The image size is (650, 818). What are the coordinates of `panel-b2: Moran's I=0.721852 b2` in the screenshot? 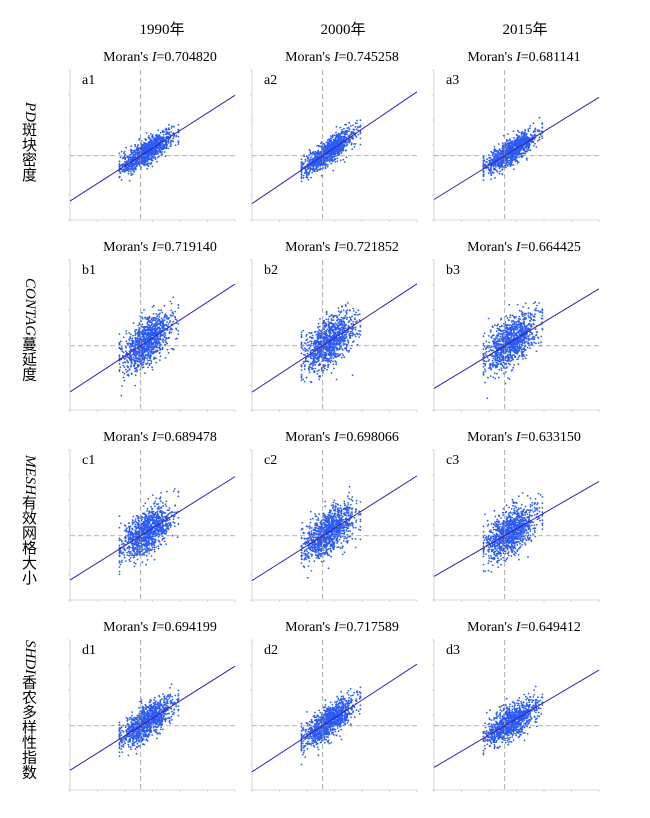 It's located at (341, 329).